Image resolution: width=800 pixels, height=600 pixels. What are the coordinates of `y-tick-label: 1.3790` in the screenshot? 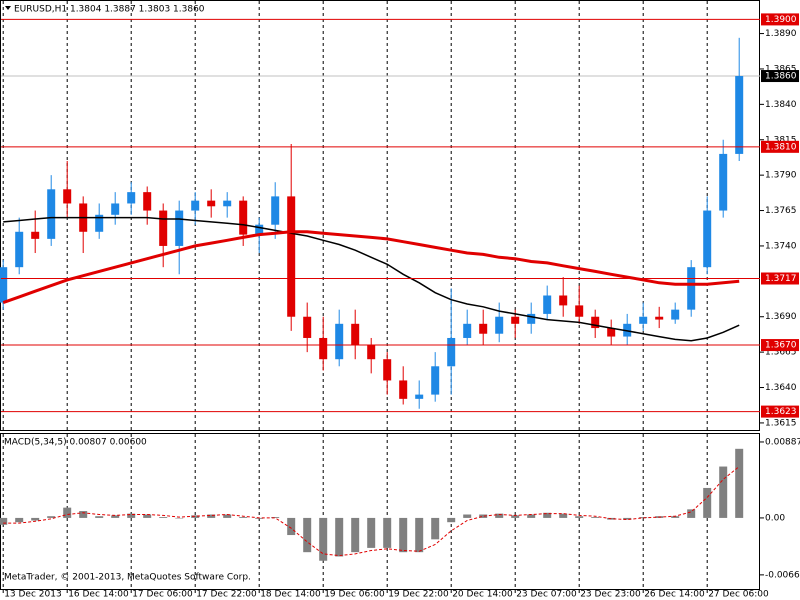 It's located at (781, 176).